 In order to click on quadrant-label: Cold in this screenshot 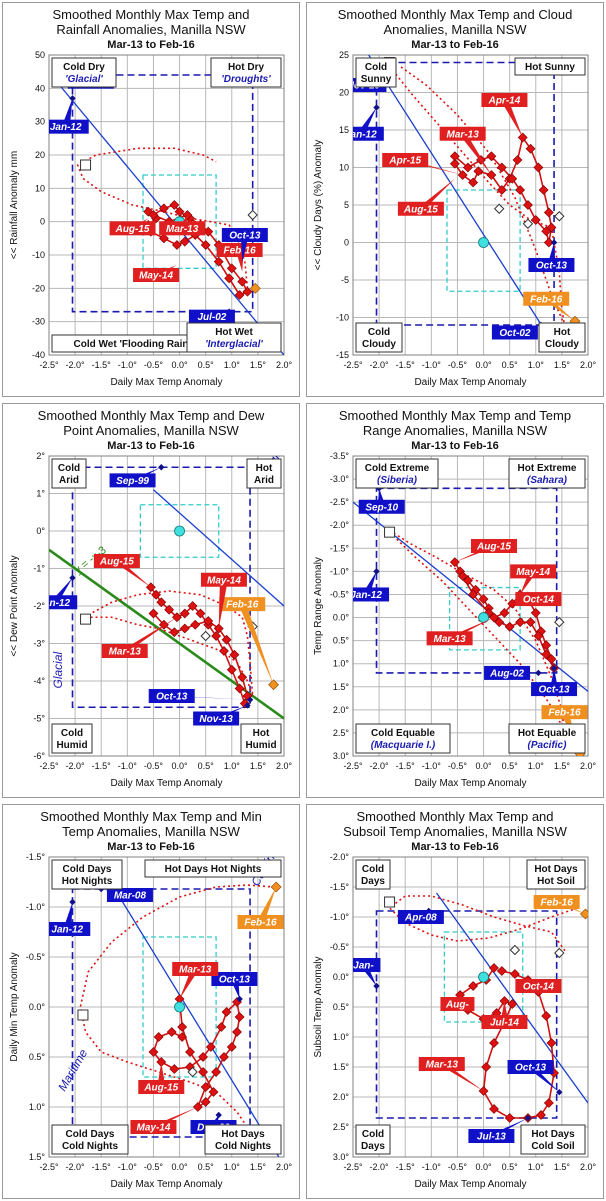, I will do `click(72, 733)`.